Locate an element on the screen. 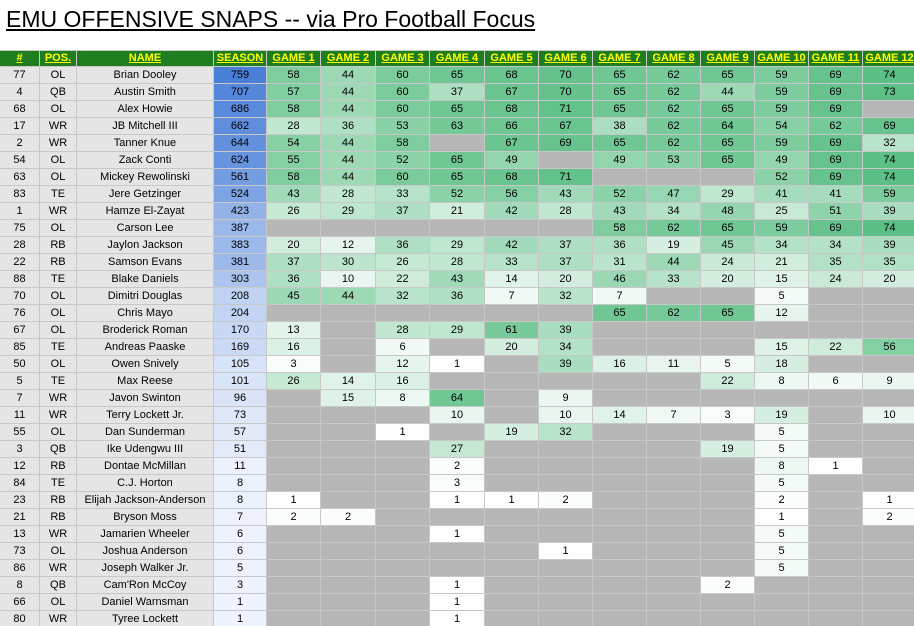  game-snaps: 32 is located at coordinates (888, 143).